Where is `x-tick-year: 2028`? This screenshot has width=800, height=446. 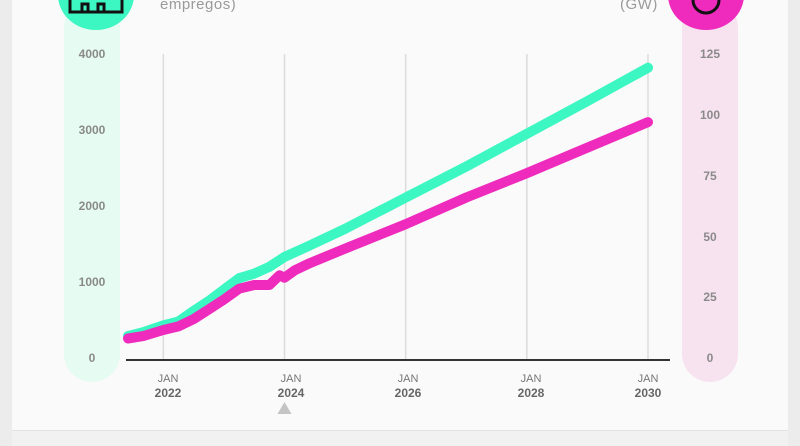 x-tick-year: 2028 is located at coordinates (531, 393).